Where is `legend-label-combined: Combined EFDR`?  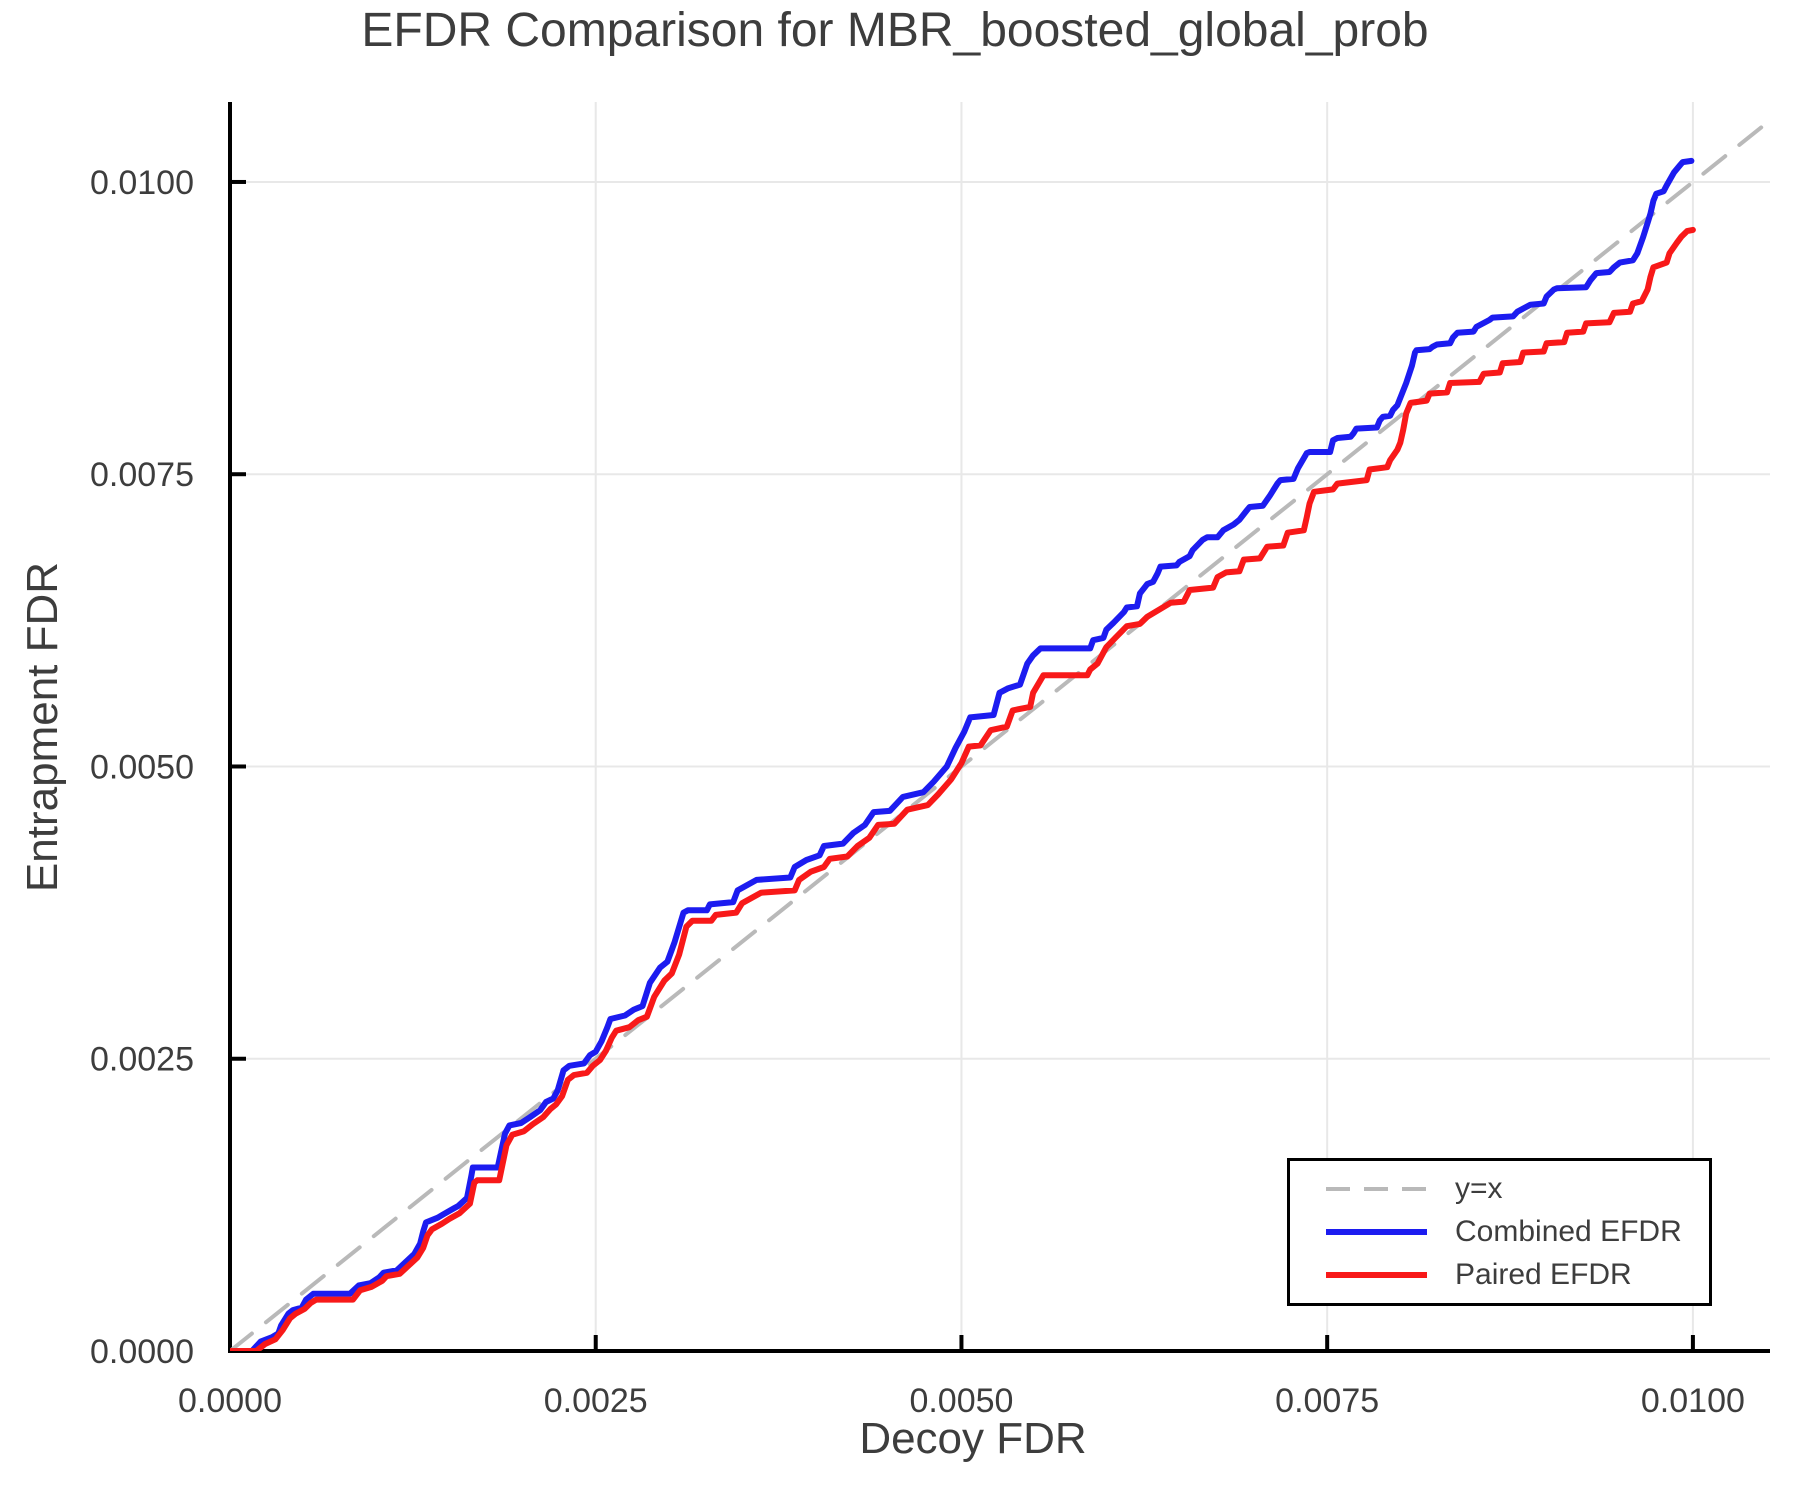 legend-label-combined: Combined EFDR is located at coordinates (1568, 1231).